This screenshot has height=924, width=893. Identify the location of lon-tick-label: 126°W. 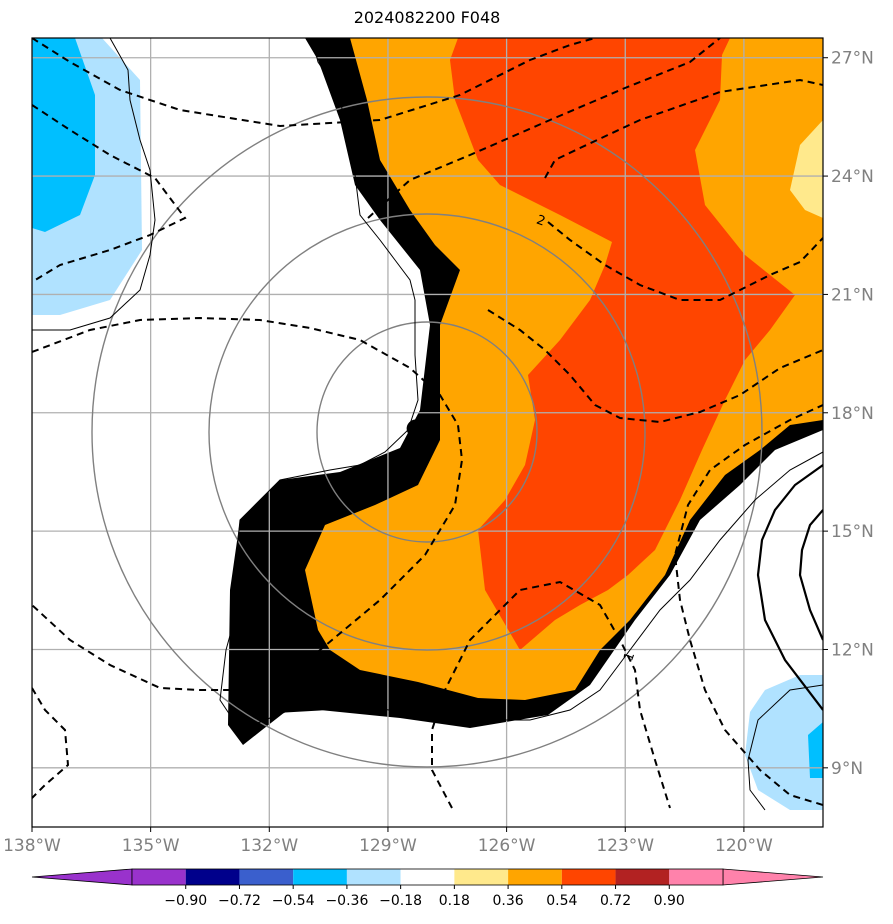
(507, 846).